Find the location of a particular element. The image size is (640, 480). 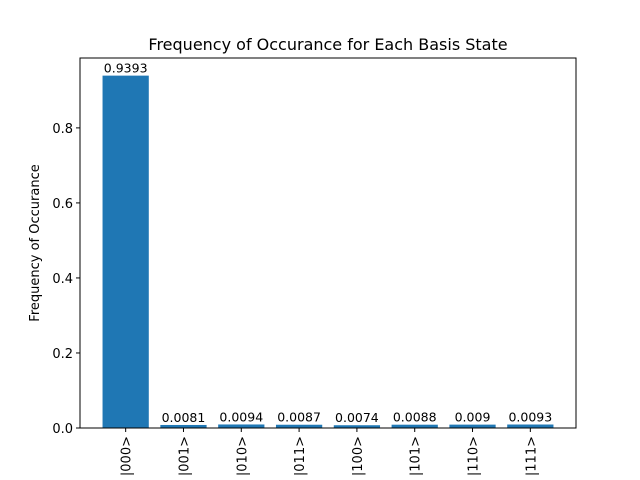

data-label-2: 0.0094 is located at coordinates (241, 416).